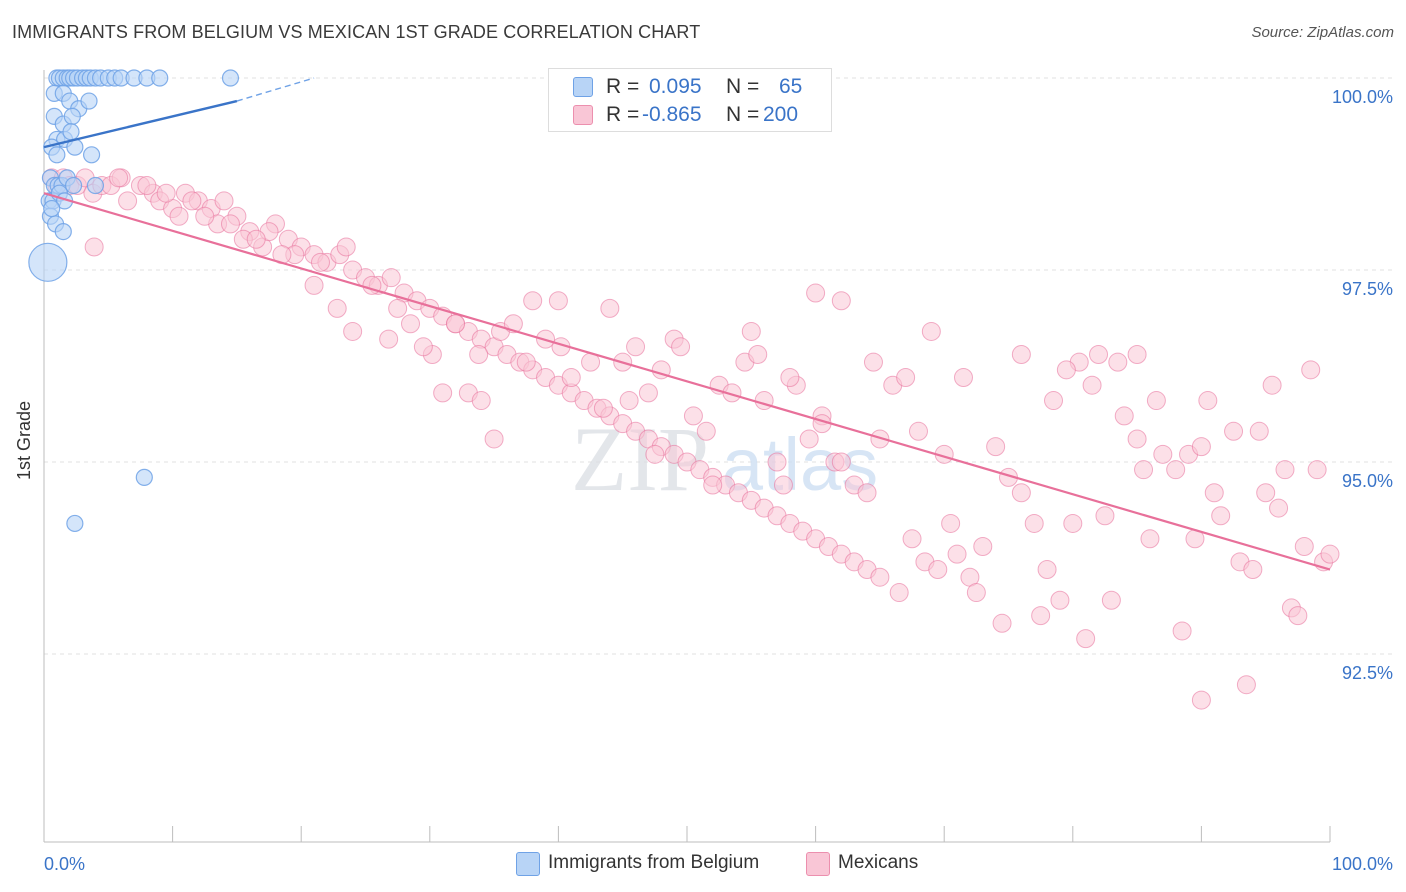  I want to click on y-tick-label: 97.5%, so click(1367, 289).